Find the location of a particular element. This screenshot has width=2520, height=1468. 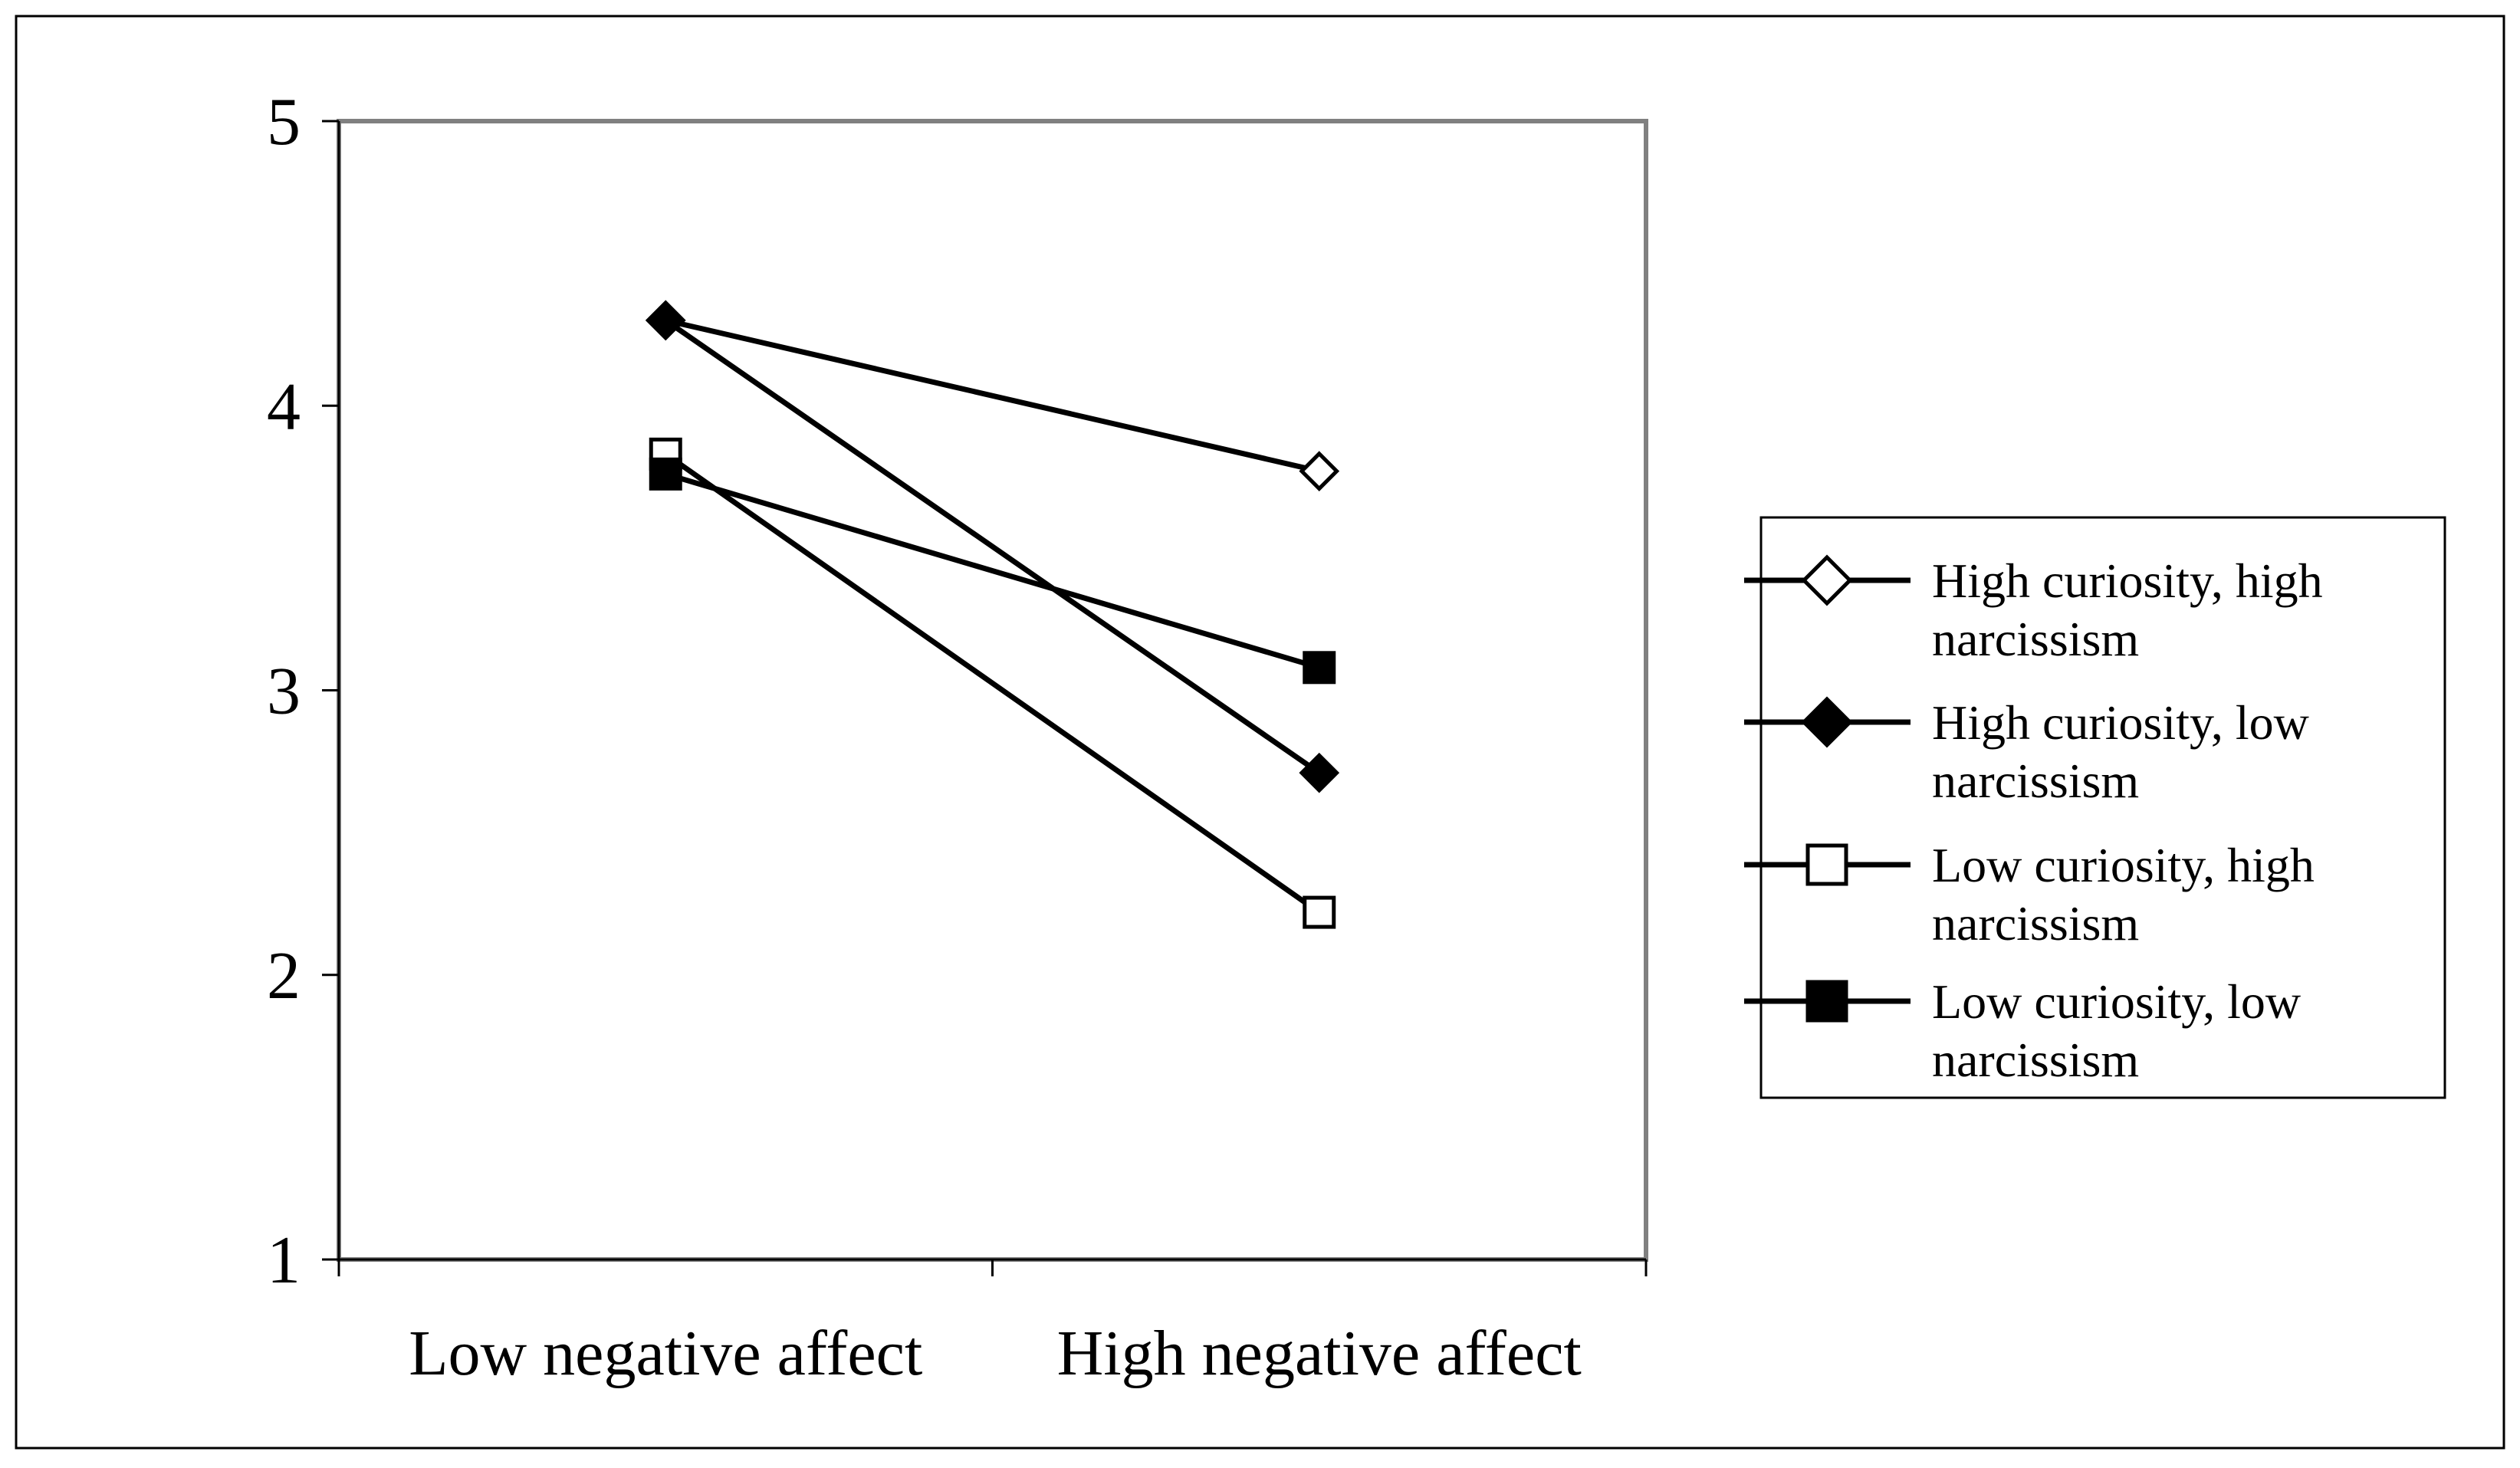

legend-label: Low curiosity, high is located at coordinates (2123, 865).